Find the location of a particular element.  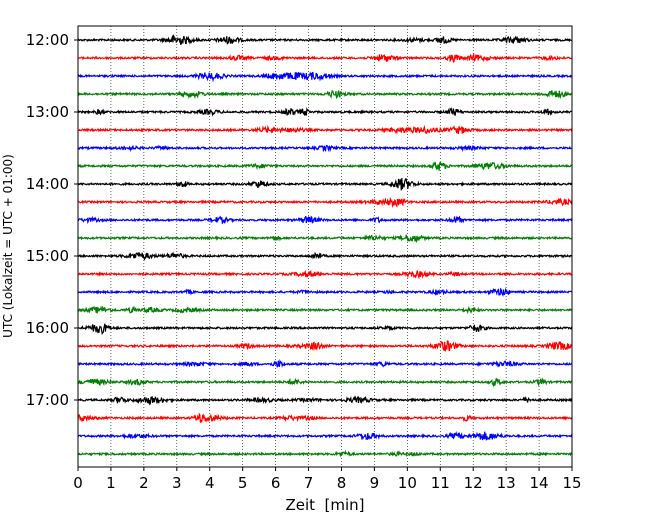

x-tick-label: 15 is located at coordinates (571, 483).